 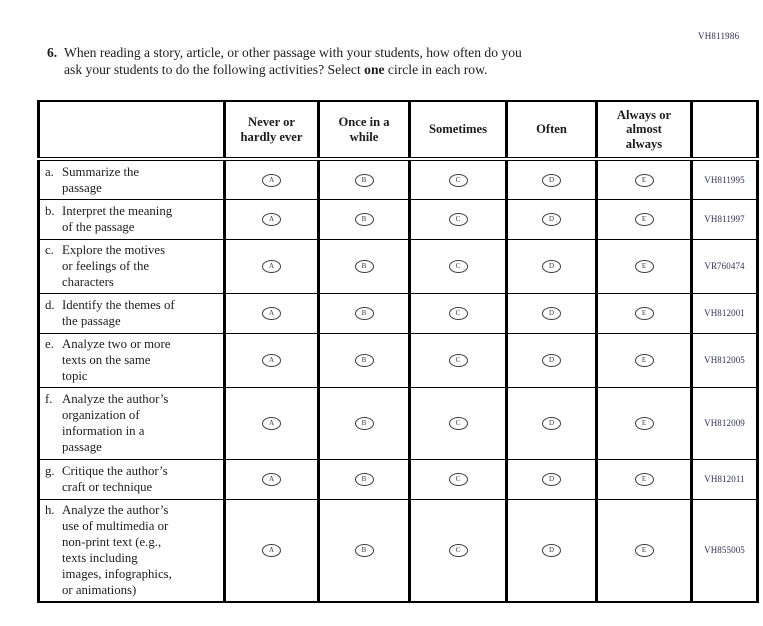 What do you see at coordinates (50, 211) in the screenshot?
I see `row-letter: b.` at bounding box center [50, 211].